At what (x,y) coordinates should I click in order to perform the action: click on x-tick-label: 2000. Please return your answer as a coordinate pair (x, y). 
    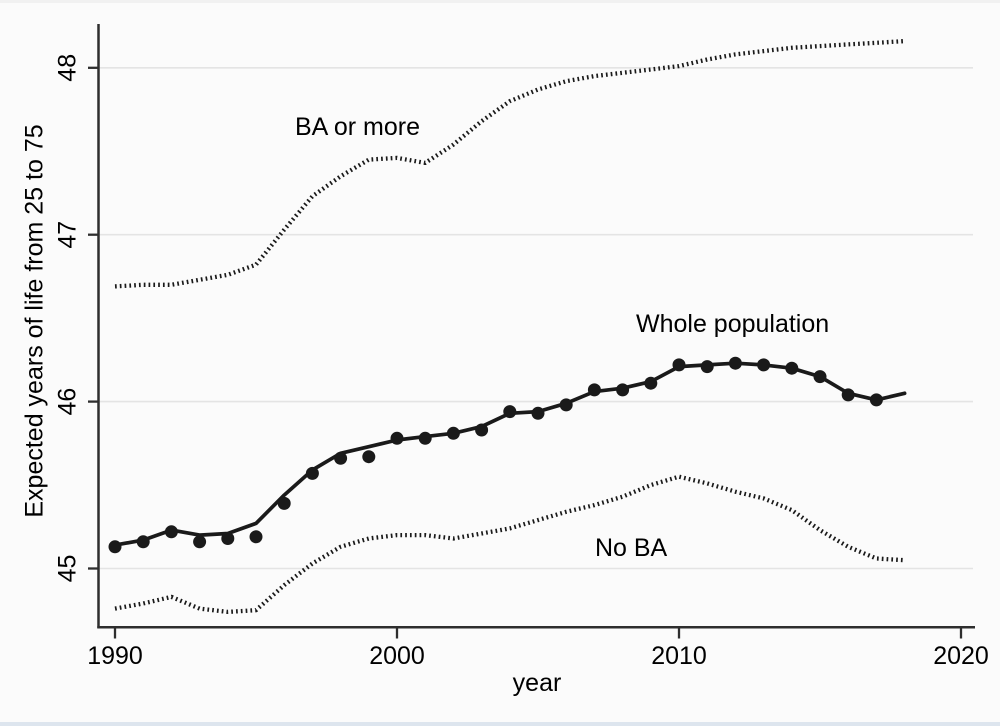
    Looking at the image, I should click on (397, 656).